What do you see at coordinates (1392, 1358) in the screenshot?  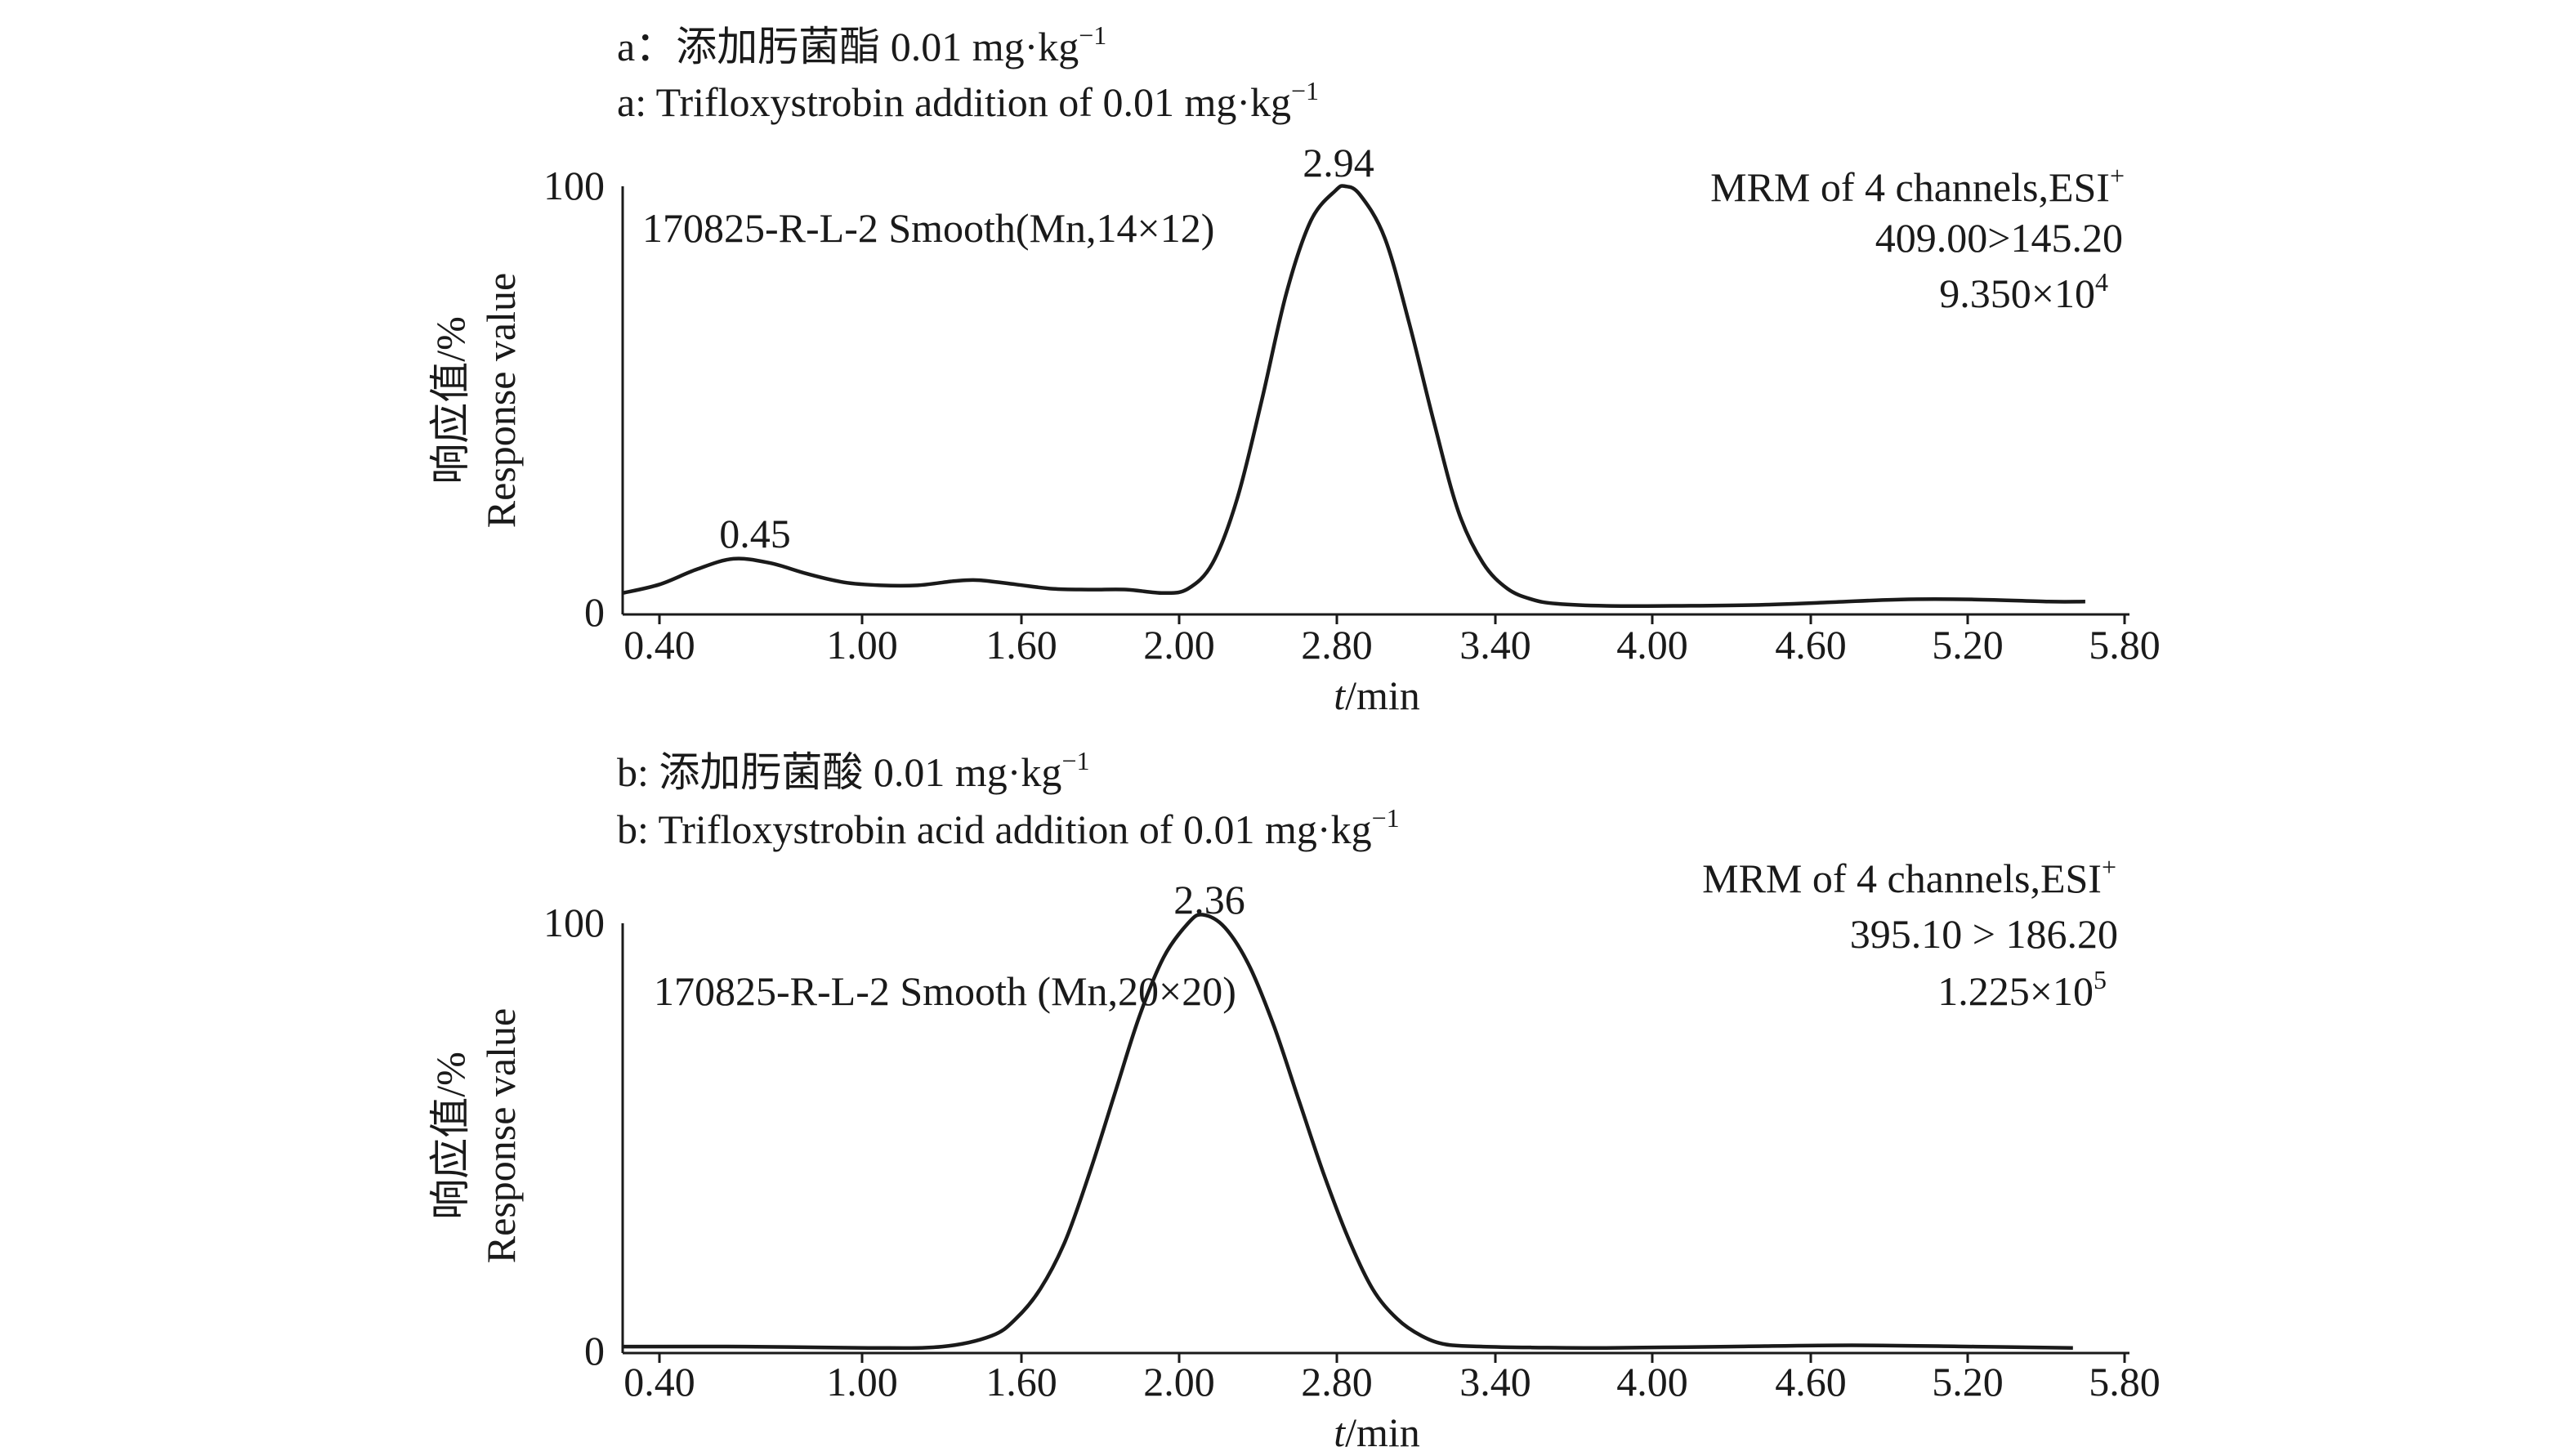 I see `x-ticks-b` at bounding box center [1392, 1358].